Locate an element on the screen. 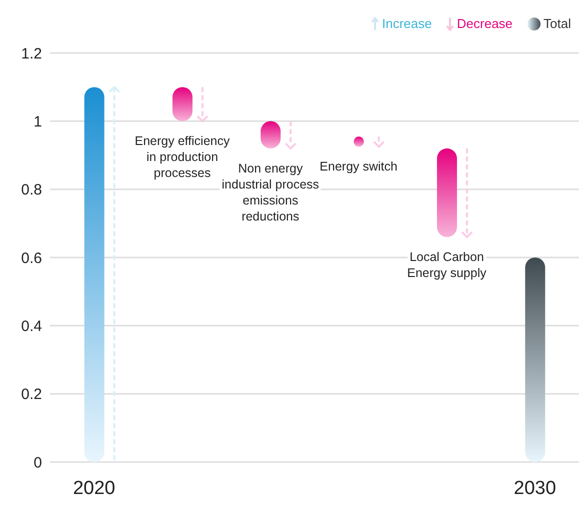 This screenshot has height=515, width=587. y-tick-label: 0.8 is located at coordinates (31, 190).